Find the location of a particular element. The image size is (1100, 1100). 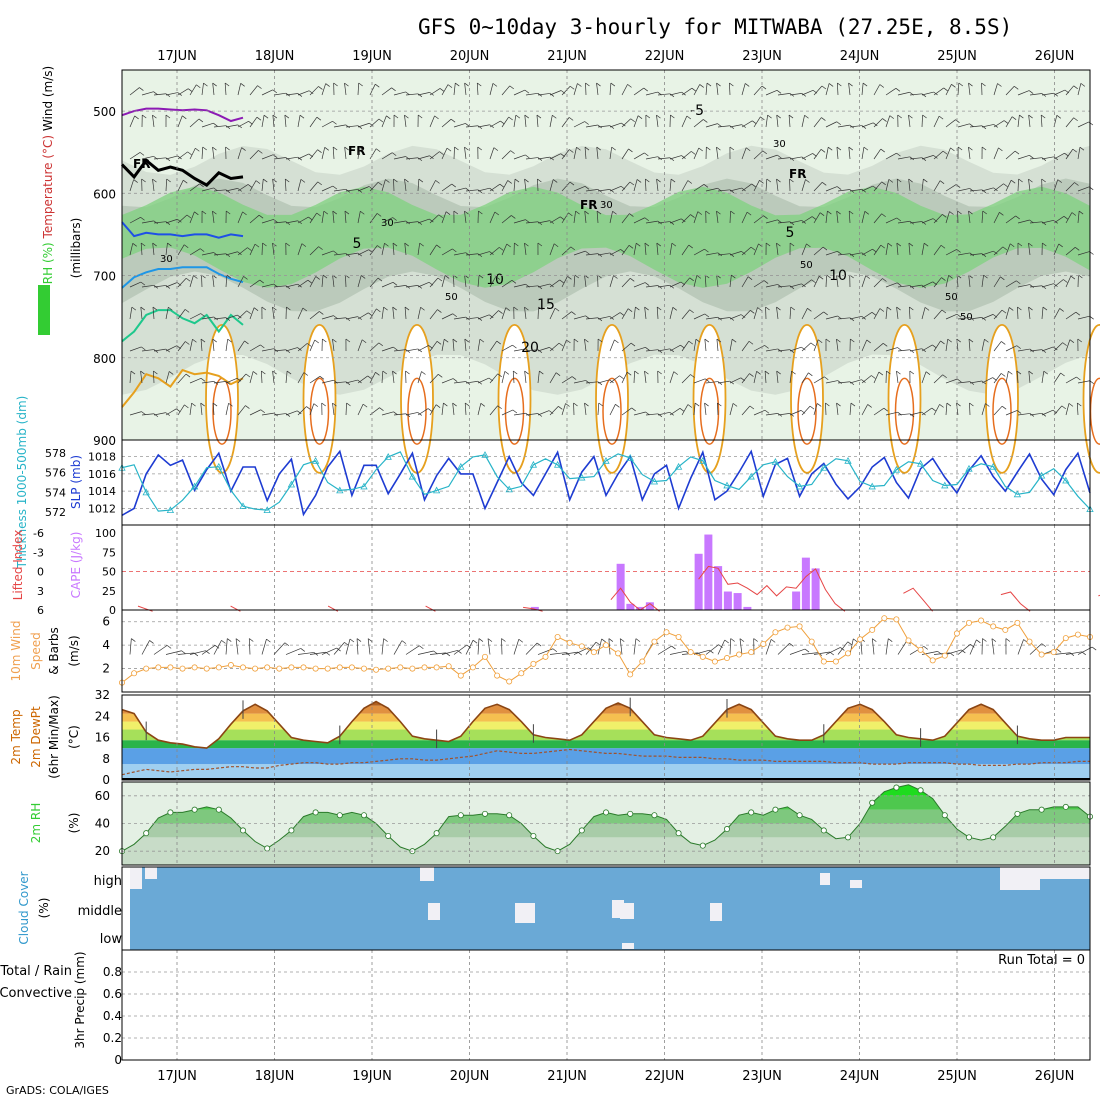

rh-contour-label: 50 is located at coordinates (451, 297).